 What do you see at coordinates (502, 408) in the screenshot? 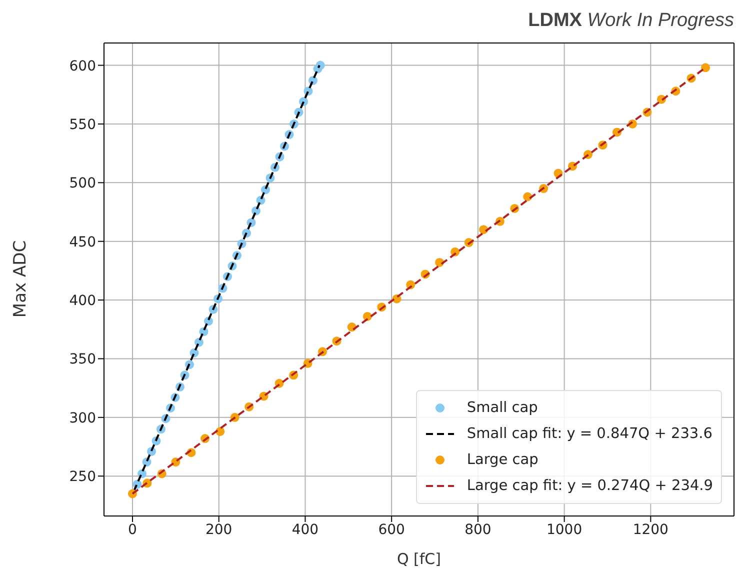
I see `legend-label: Small cap` at bounding box center [502, 408].